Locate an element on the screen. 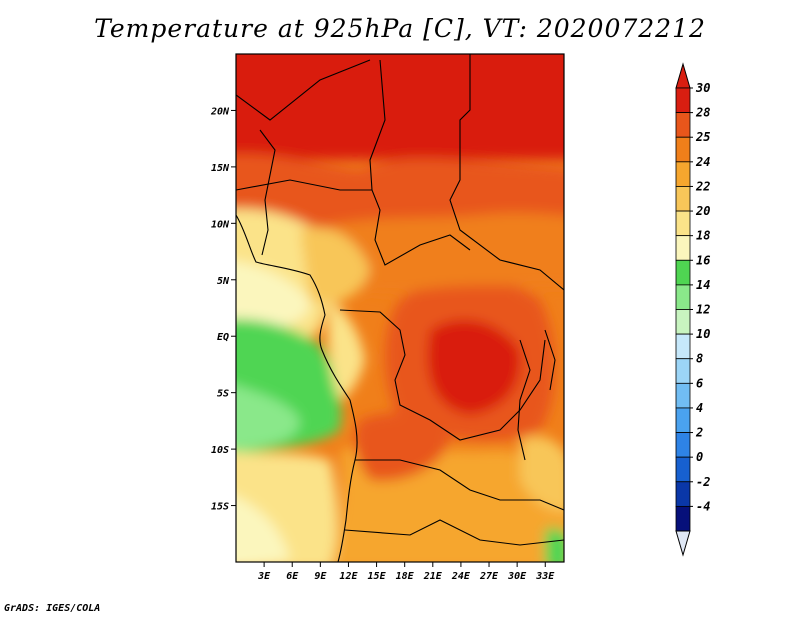  region-south-hot is located at coordinates (402, 446).